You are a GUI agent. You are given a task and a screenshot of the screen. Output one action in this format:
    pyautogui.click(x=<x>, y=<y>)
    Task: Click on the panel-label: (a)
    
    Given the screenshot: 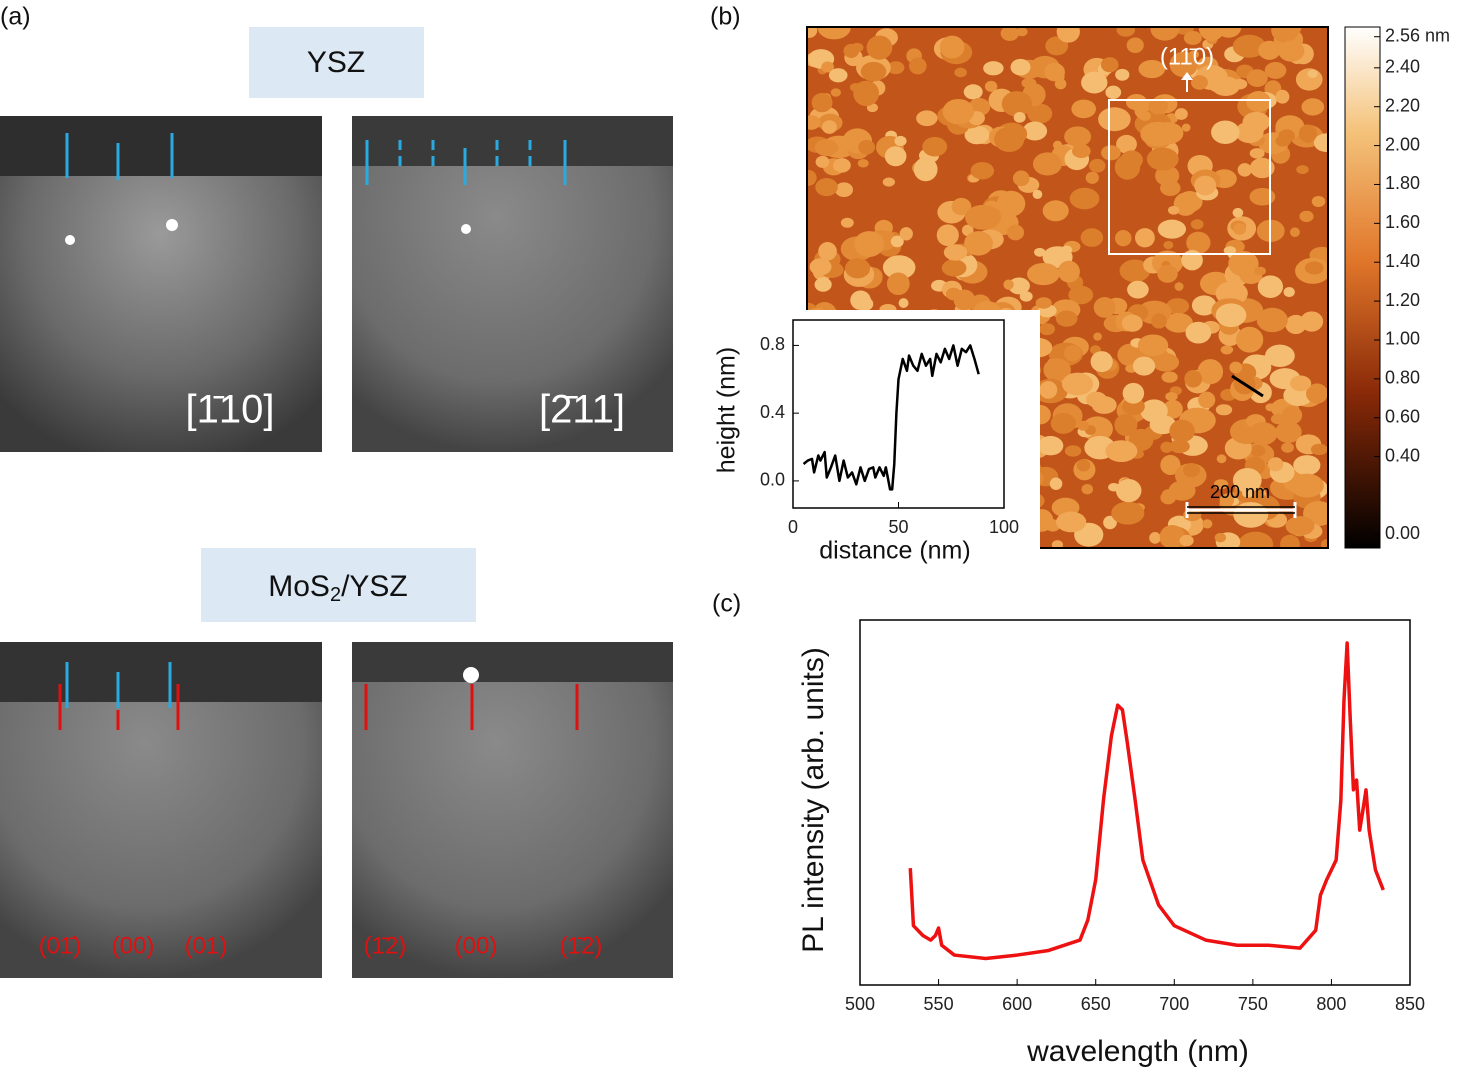 What is the action you would take?
    pyautogui.click(x=15, y=17)
    